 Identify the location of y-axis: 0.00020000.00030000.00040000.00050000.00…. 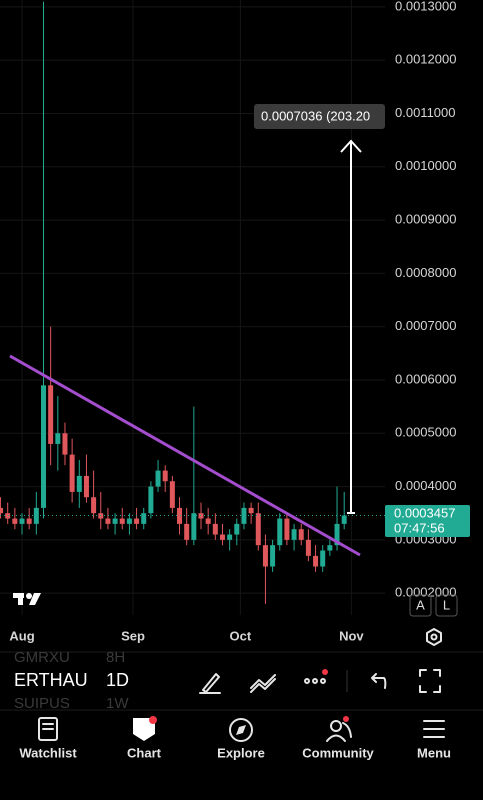
(425, 300).